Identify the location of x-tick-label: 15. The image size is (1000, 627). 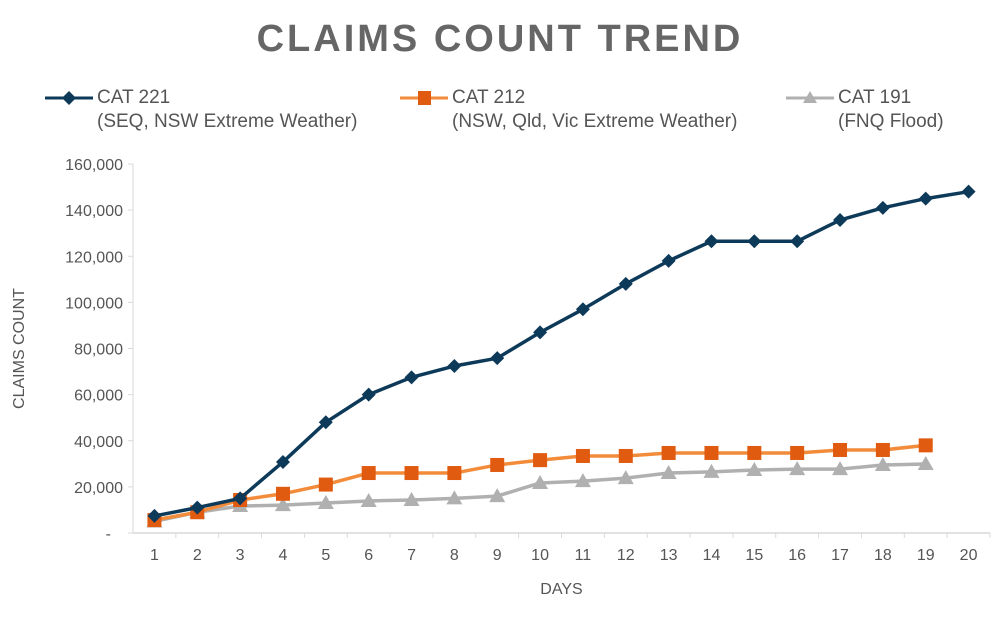
(754, 555).